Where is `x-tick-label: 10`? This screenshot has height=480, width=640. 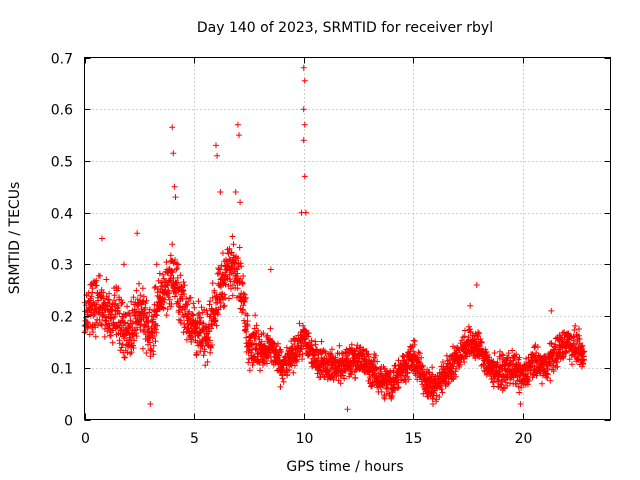
x-tick-label: 10 is located at coordinates (305, 439).